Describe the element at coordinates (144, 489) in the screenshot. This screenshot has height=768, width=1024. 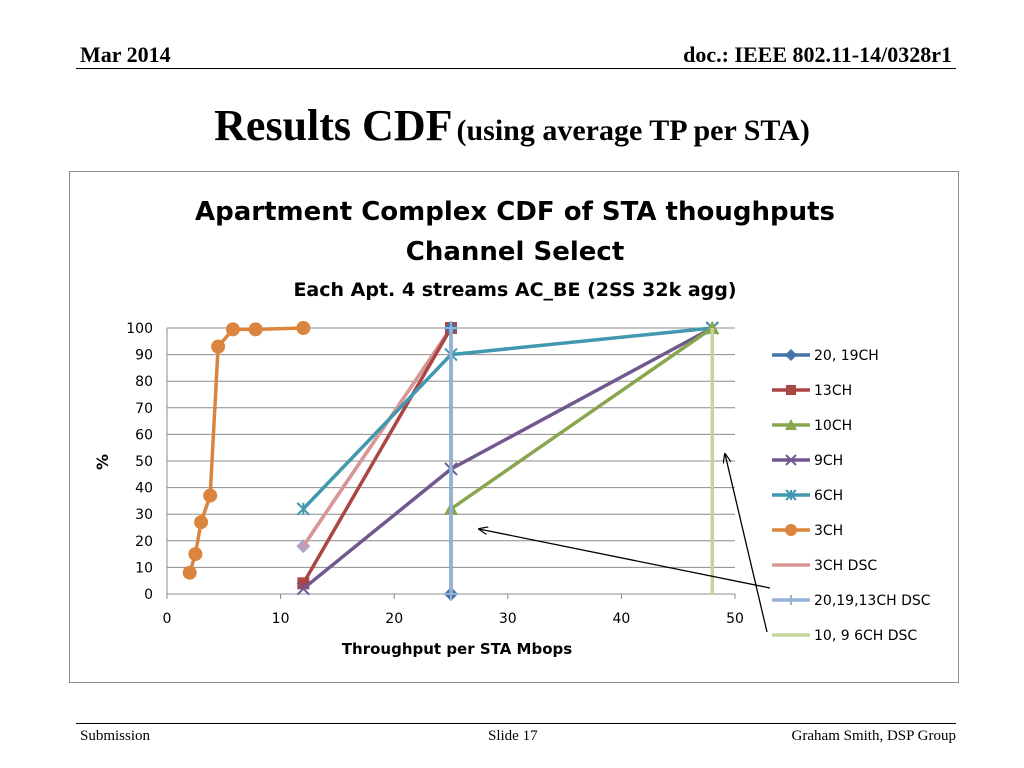
I see `y-tick-label: 40` at that location.